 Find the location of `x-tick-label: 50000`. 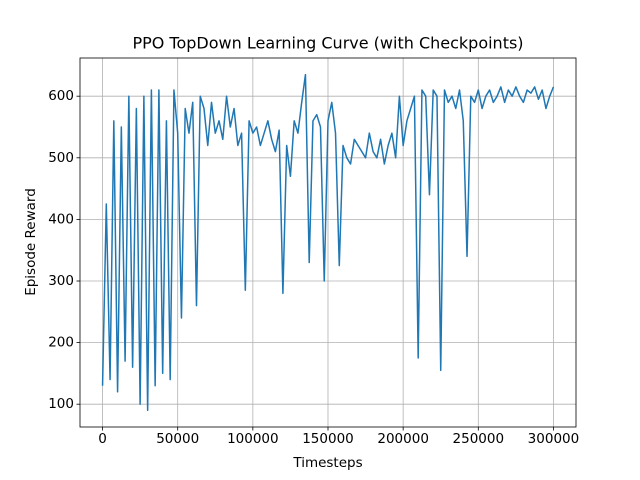

x-tick-label: 50000 is located at coordinates (177, 439).